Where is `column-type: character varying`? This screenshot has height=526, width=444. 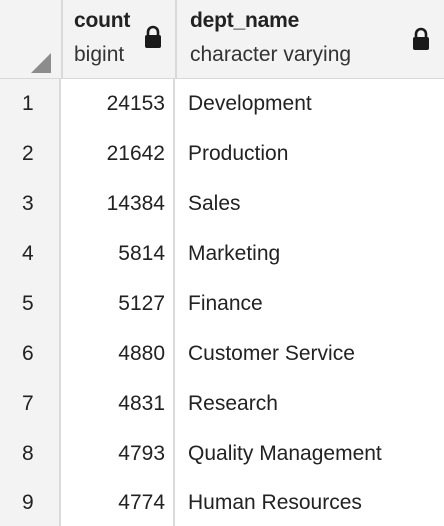 column-type: character varying is located at coordinates (271, 54).